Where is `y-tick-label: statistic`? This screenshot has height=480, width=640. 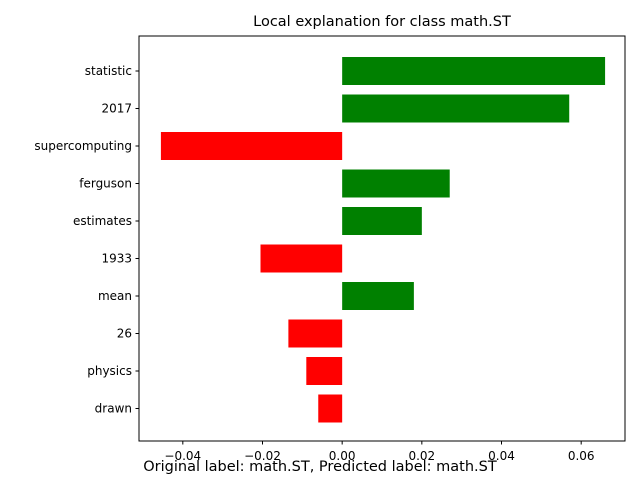
y-tick-label: statistic is located at coordinates (108, 71).